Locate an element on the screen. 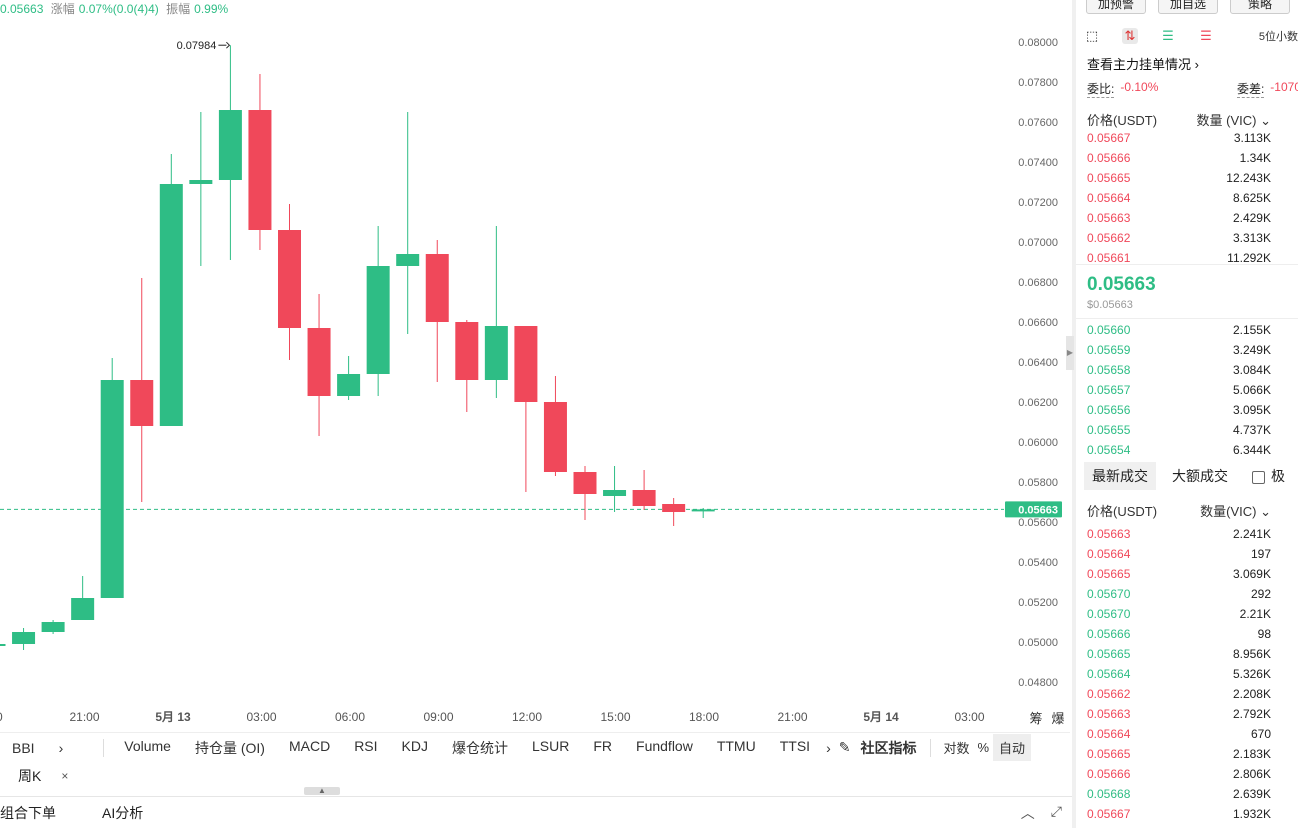 Image resolution: width=1298 pixels, height=828 pixels. row-qty: 2.806K is located at coordinates (1251, 774).